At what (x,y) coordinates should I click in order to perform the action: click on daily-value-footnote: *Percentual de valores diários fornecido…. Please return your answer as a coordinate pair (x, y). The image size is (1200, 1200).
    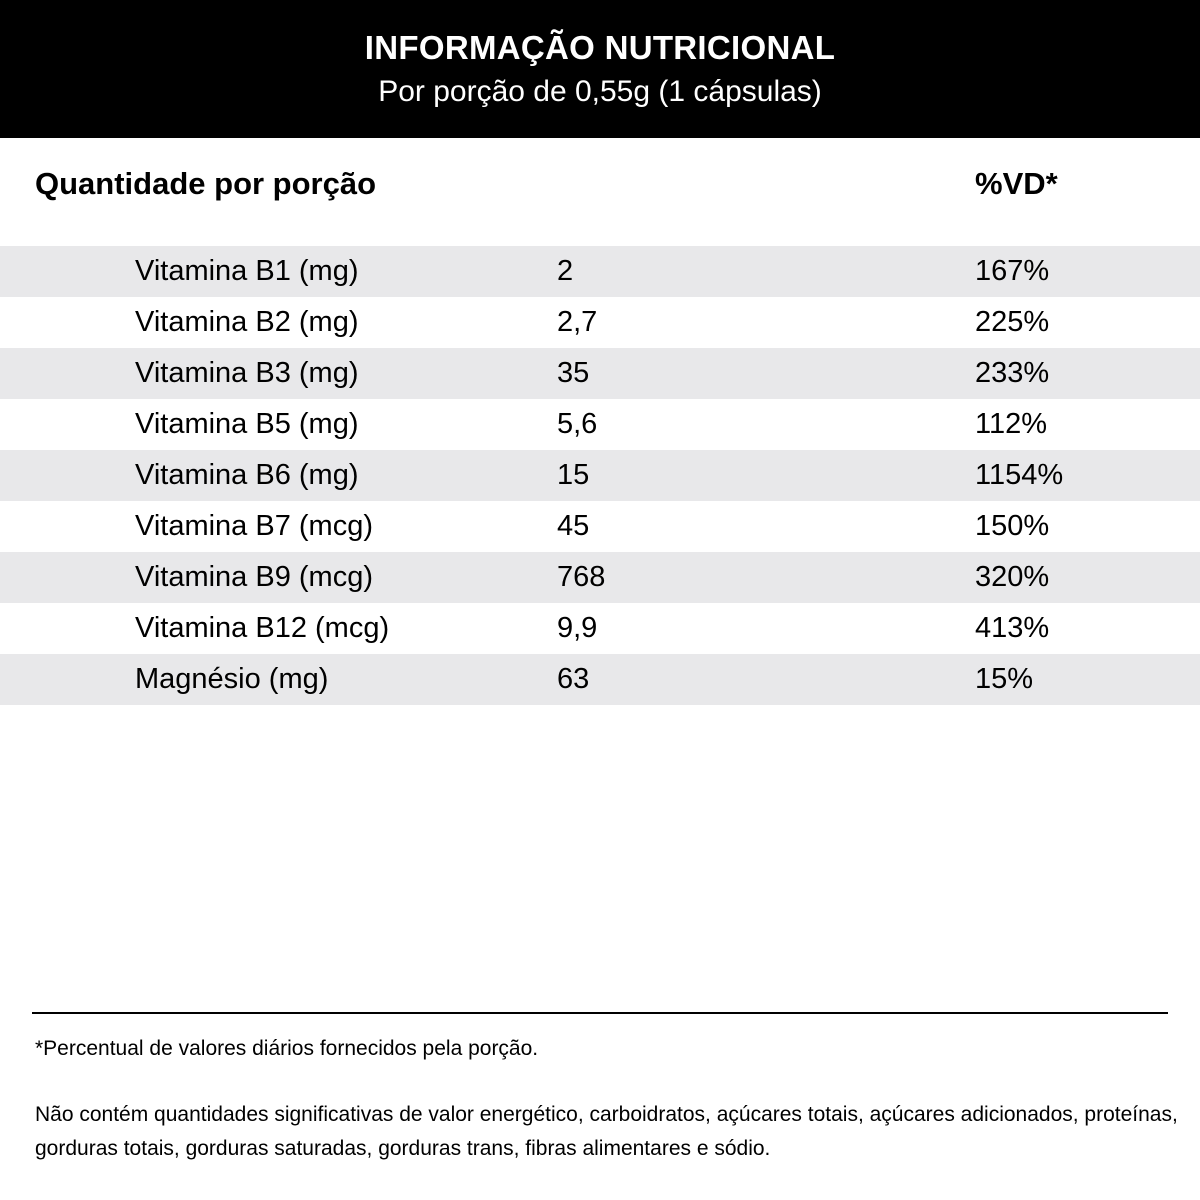
    Looking at the image, I should click on (287, 1048).